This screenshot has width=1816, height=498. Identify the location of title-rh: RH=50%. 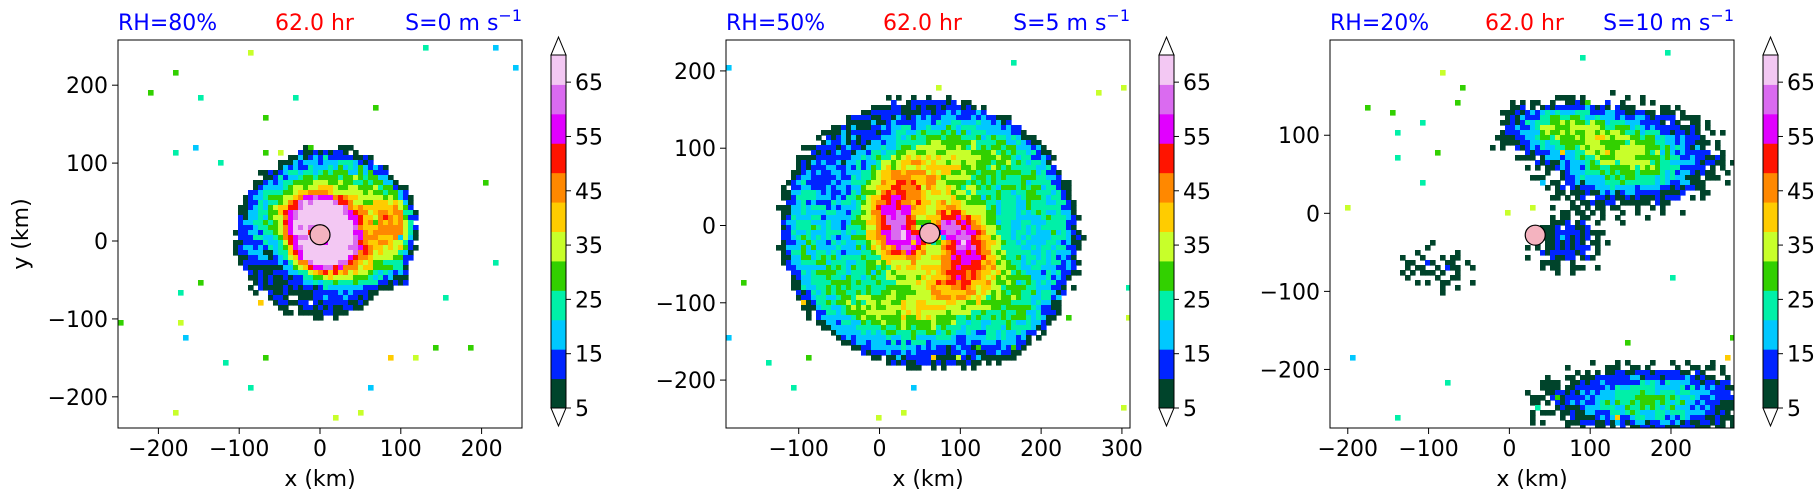
(775, 23).